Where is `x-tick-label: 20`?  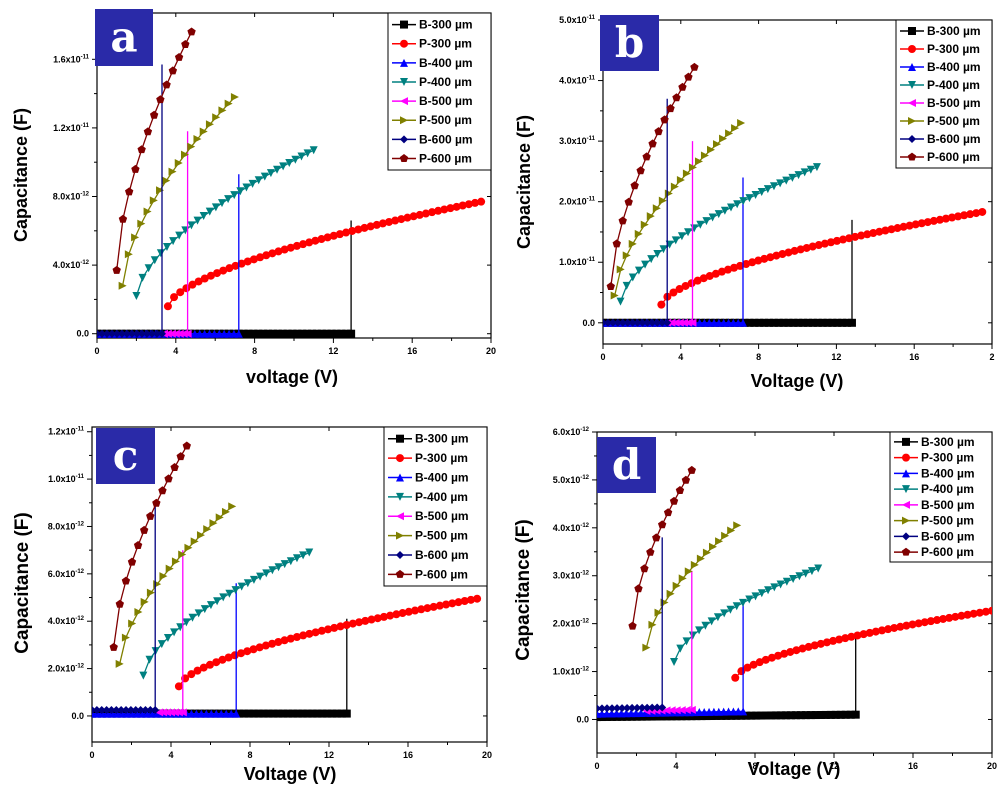
x-tick-label: 20 is located at coordinates (487, 755).